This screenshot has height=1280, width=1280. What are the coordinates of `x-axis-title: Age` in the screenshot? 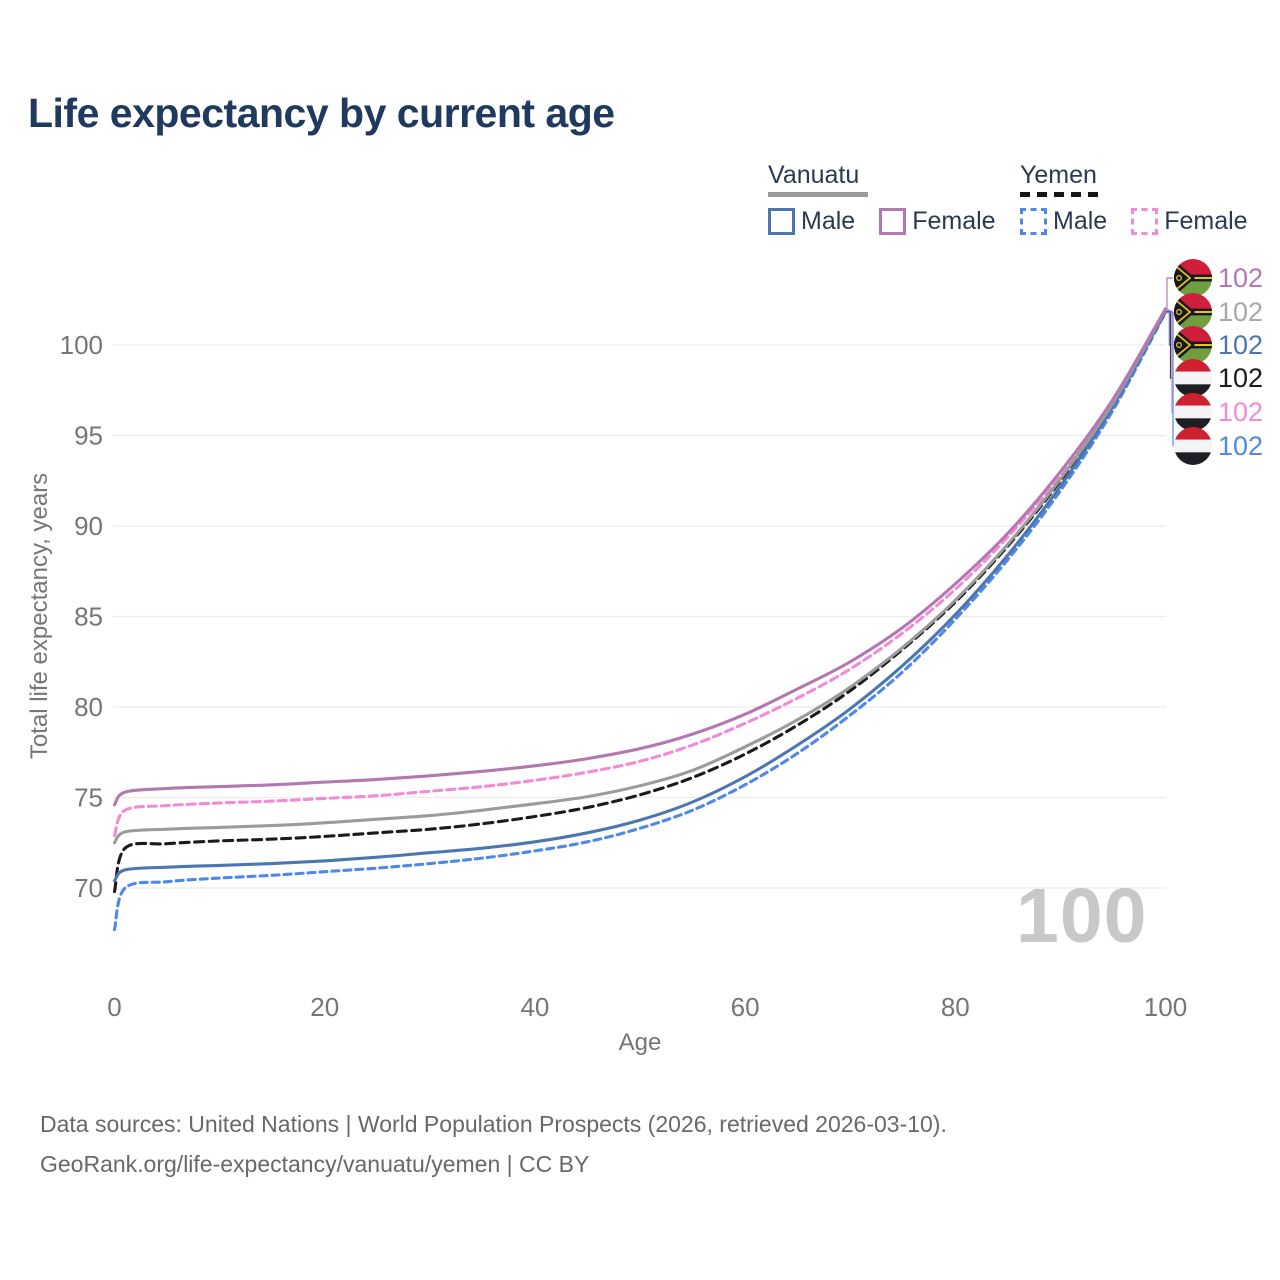 It's located at (640, 1042).